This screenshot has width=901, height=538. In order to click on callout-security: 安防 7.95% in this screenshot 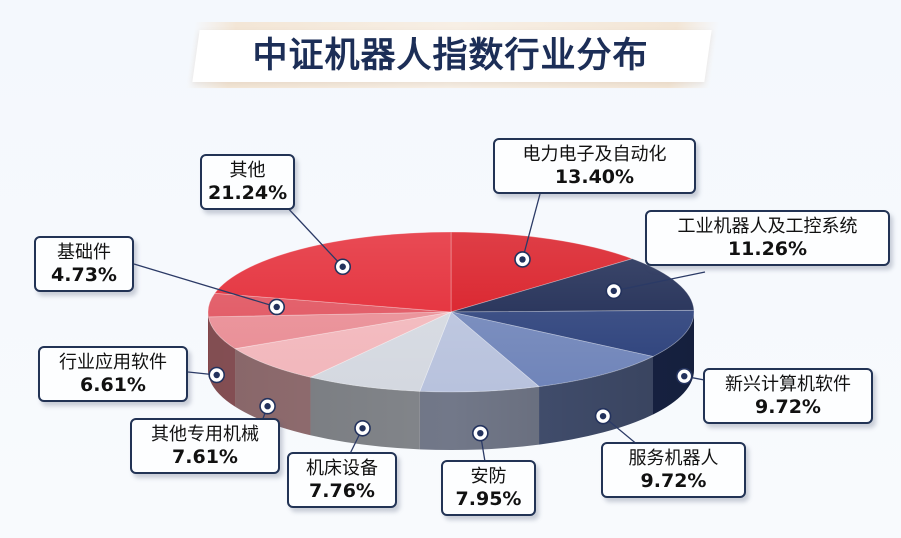, I will do `click(488, 488)`.